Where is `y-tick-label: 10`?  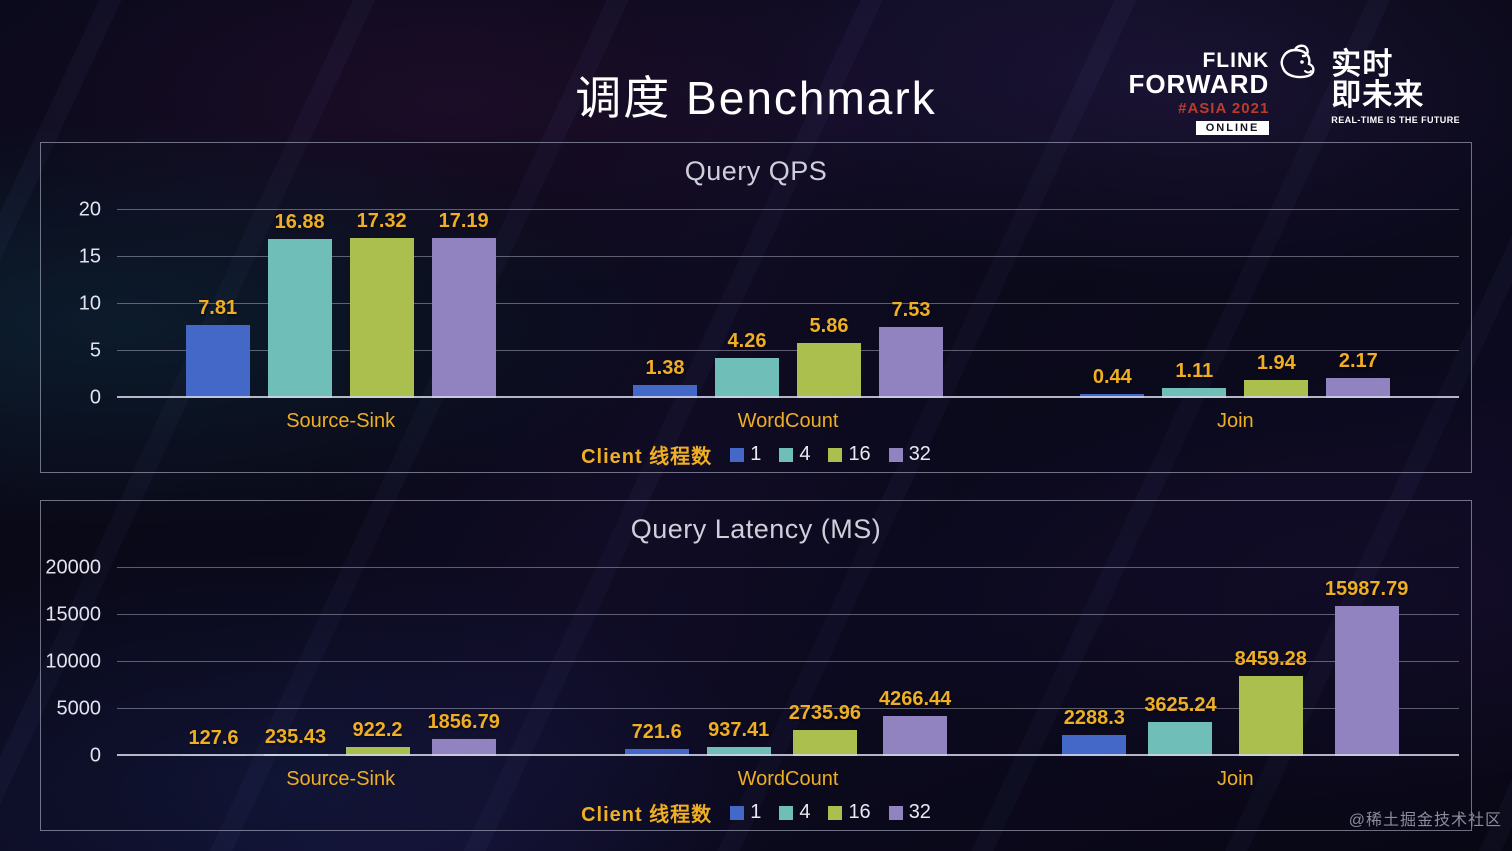
y-tick-label: 10 is located at coordinates (89, 303).